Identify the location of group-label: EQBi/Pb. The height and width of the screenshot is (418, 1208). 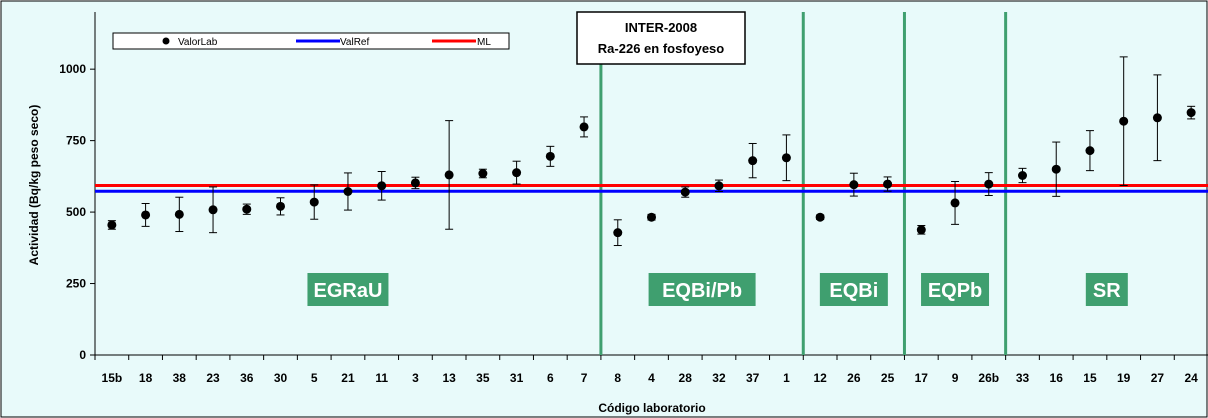
(702, 291).